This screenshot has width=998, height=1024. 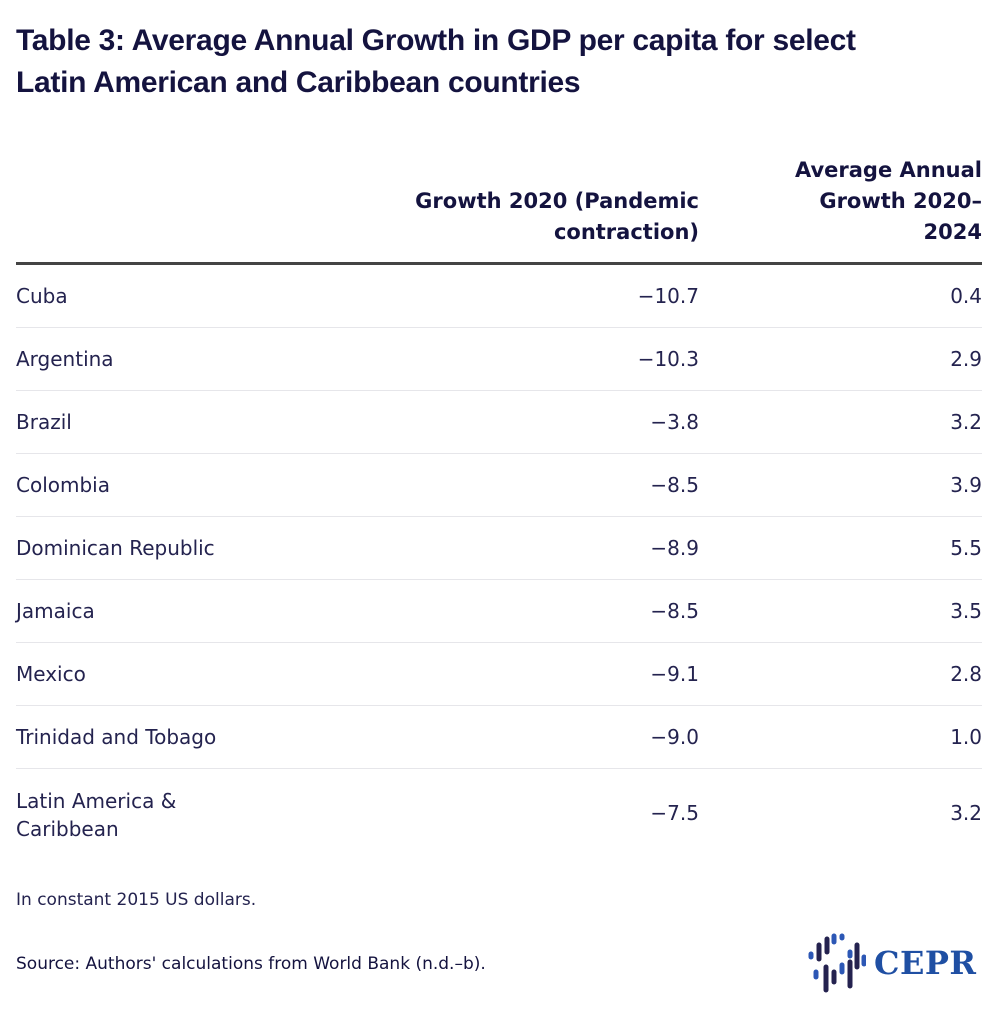 What do you see at coordinates (136, 900) in the screenshot?
I see `units-note: In constant 2015 US dollars.` at bounding box center [136, 900].